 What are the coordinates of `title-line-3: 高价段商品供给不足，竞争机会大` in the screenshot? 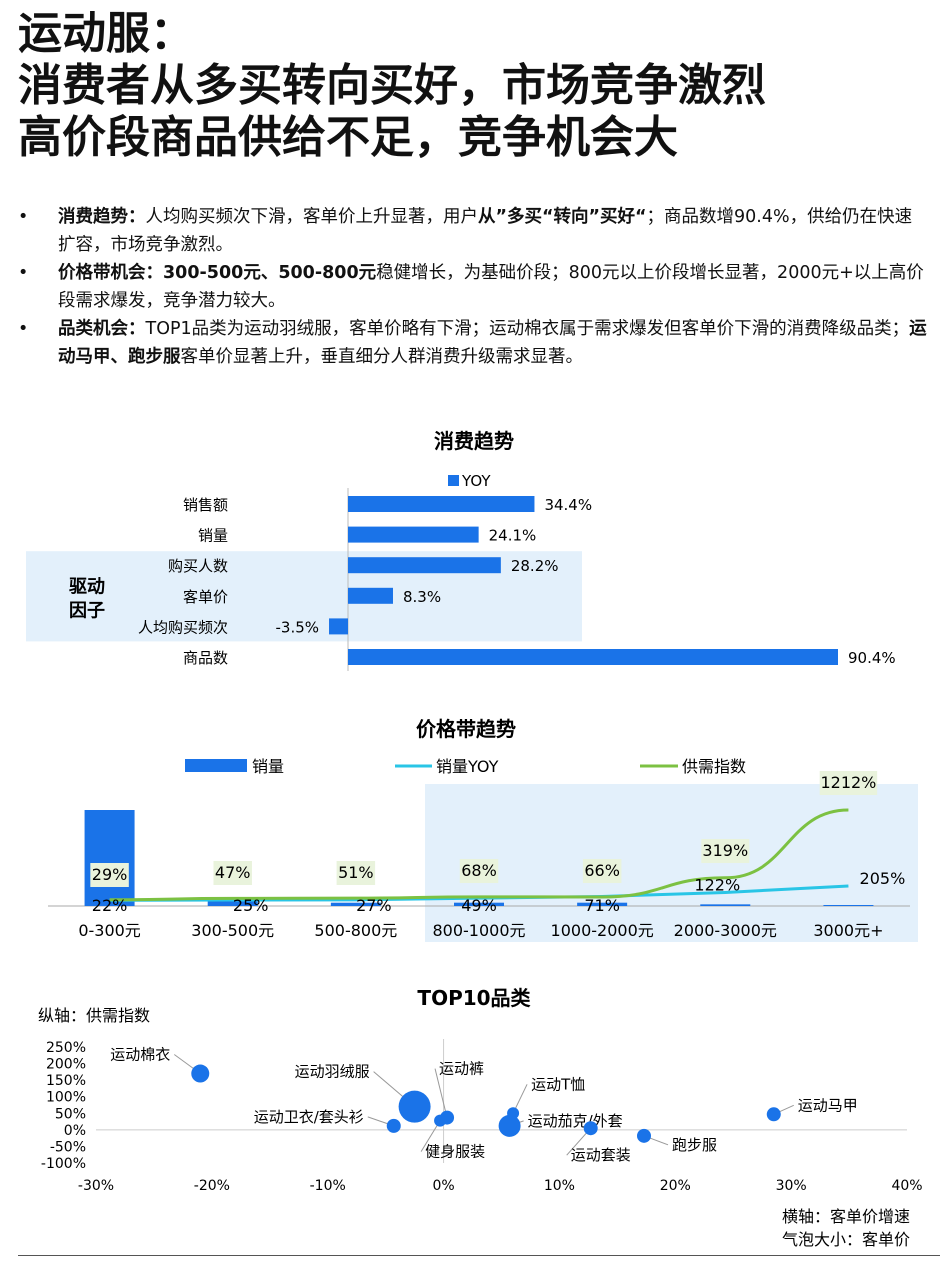 It's located at (348, 137).